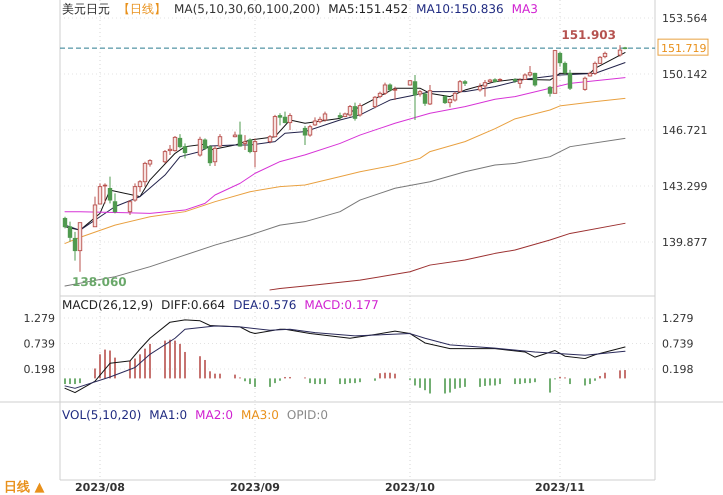 The height and width of the screenshot is (495, 723). Describe the element at coordinates (685, 243) in the screenshot. I see `y-tick-label: 139.877` at that location.